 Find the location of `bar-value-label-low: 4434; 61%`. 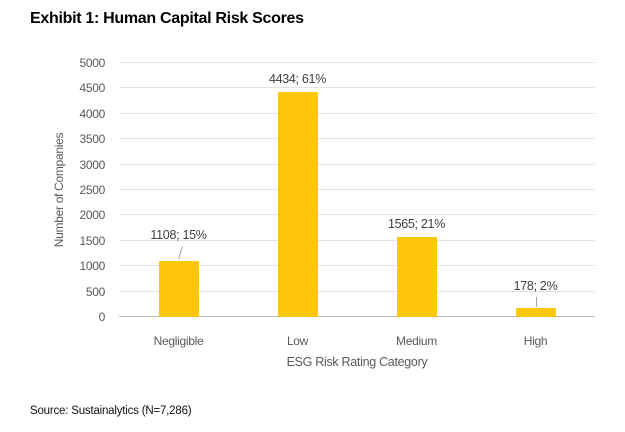

bar-value-label-low: 4434; 61% is located at coordinates (297, 78).